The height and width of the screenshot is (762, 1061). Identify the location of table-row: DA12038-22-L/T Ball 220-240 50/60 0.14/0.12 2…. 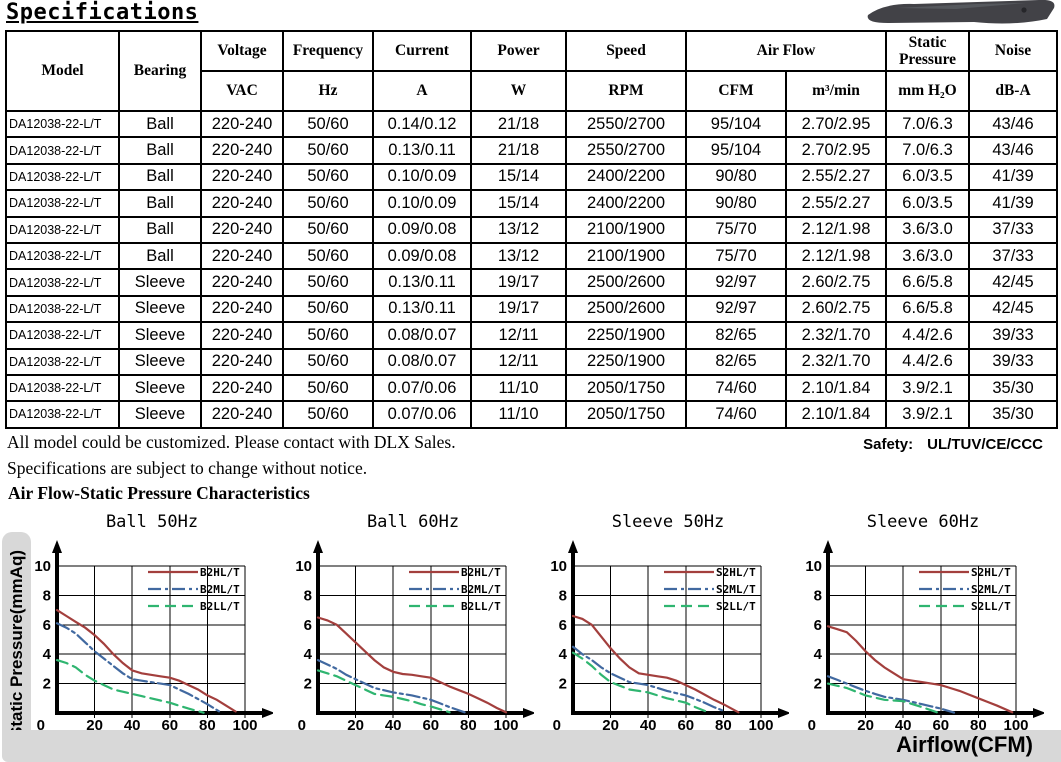
(532, 124).